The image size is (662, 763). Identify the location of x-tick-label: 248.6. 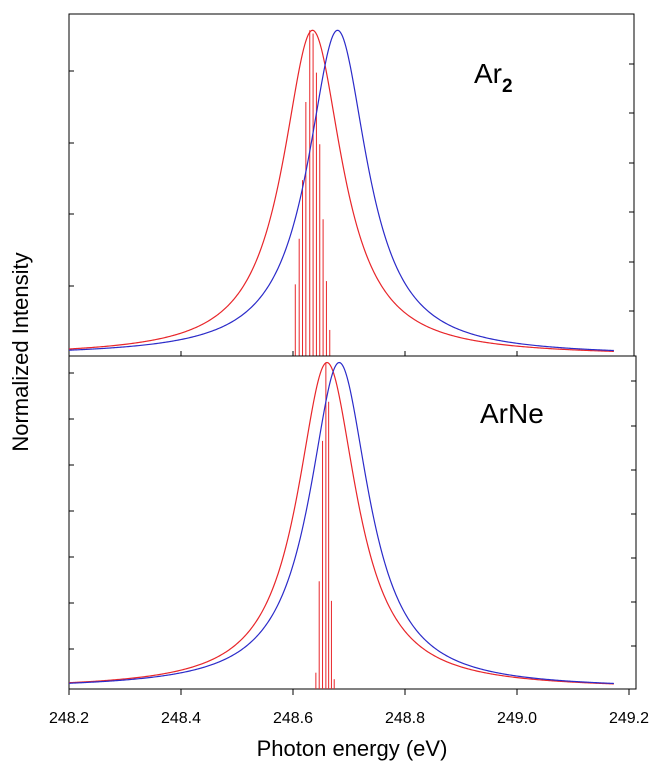
(293, 718).